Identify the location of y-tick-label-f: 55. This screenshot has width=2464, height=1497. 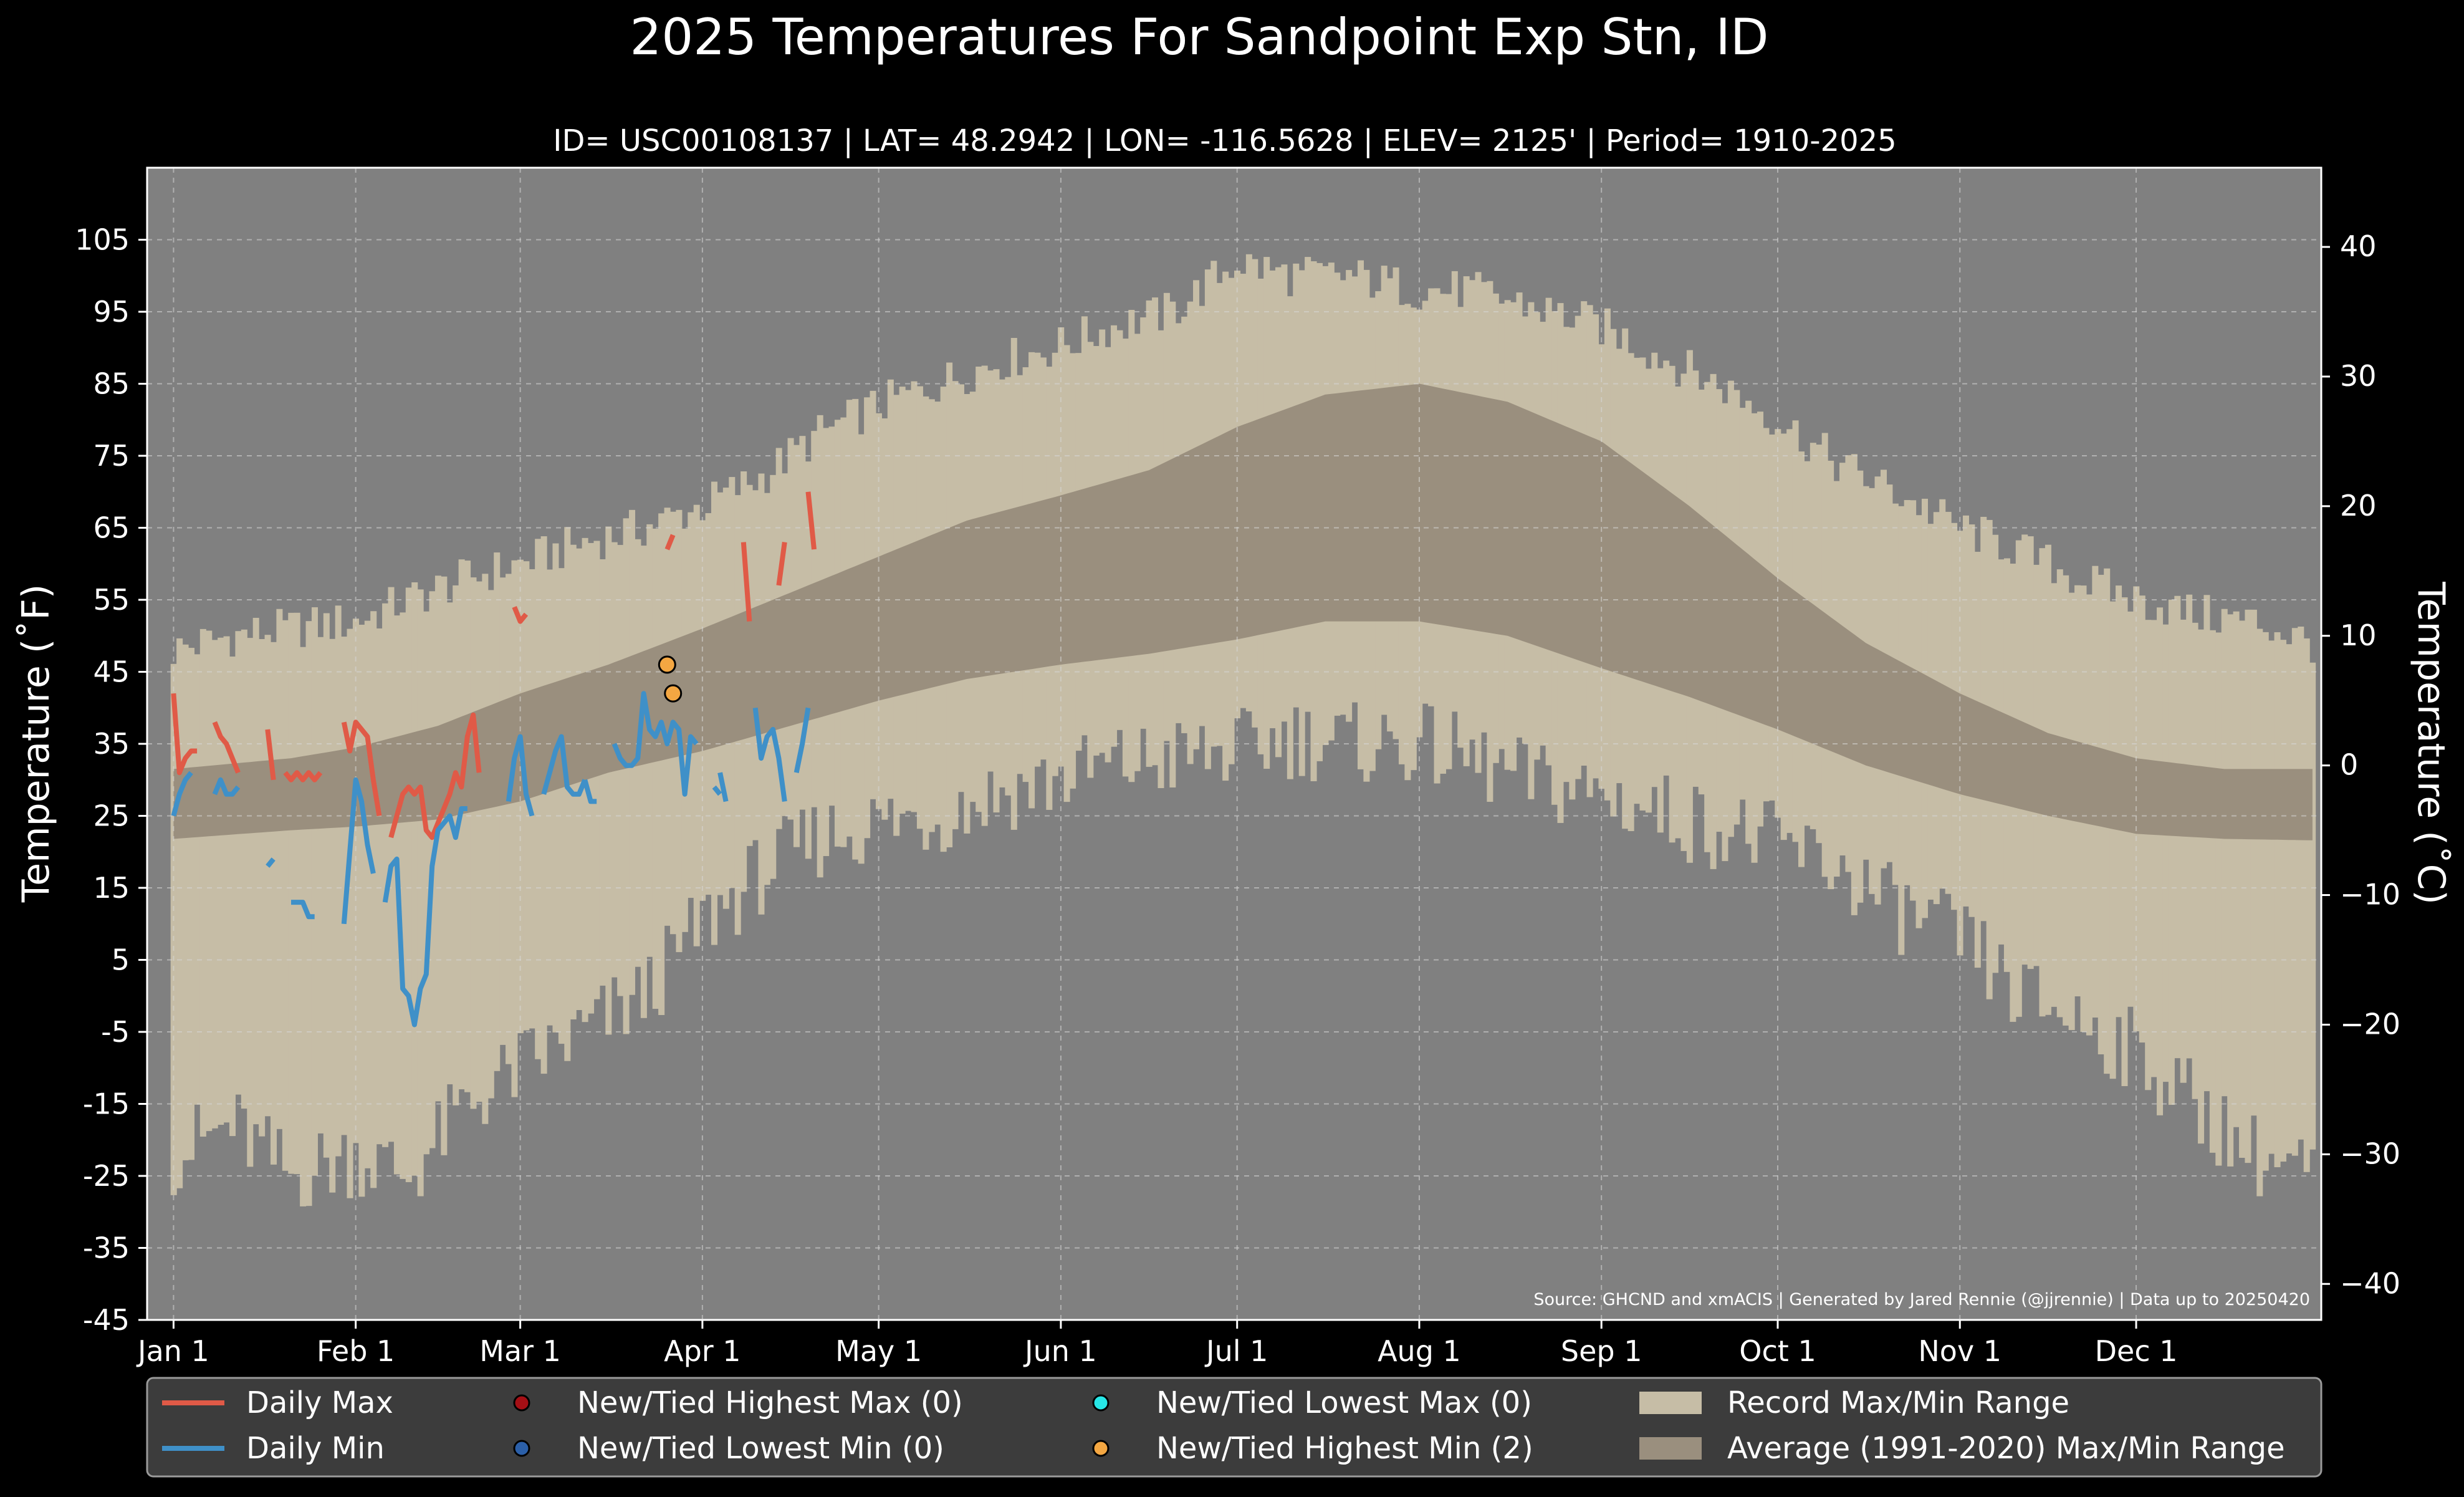
(111, 600).